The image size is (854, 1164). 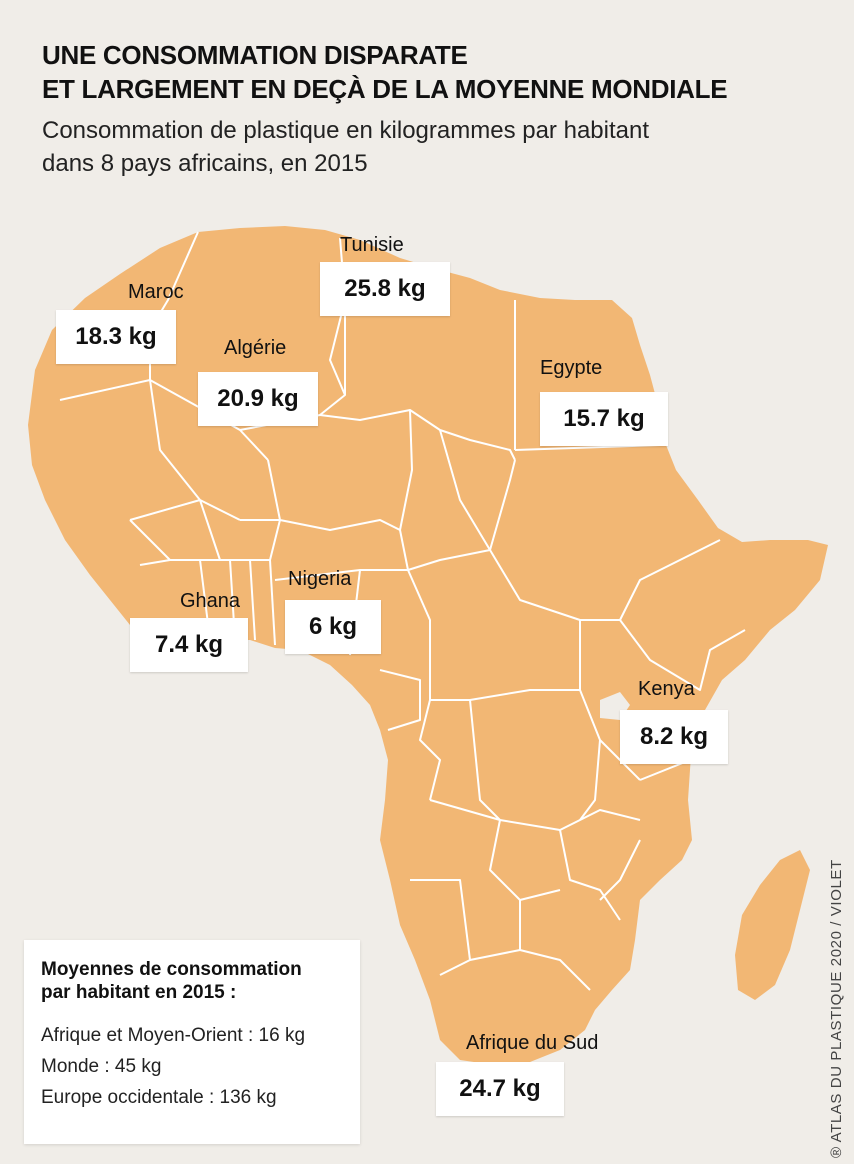 I want to click on country-name-algerie: Algérie, so click(x=255, y=348).